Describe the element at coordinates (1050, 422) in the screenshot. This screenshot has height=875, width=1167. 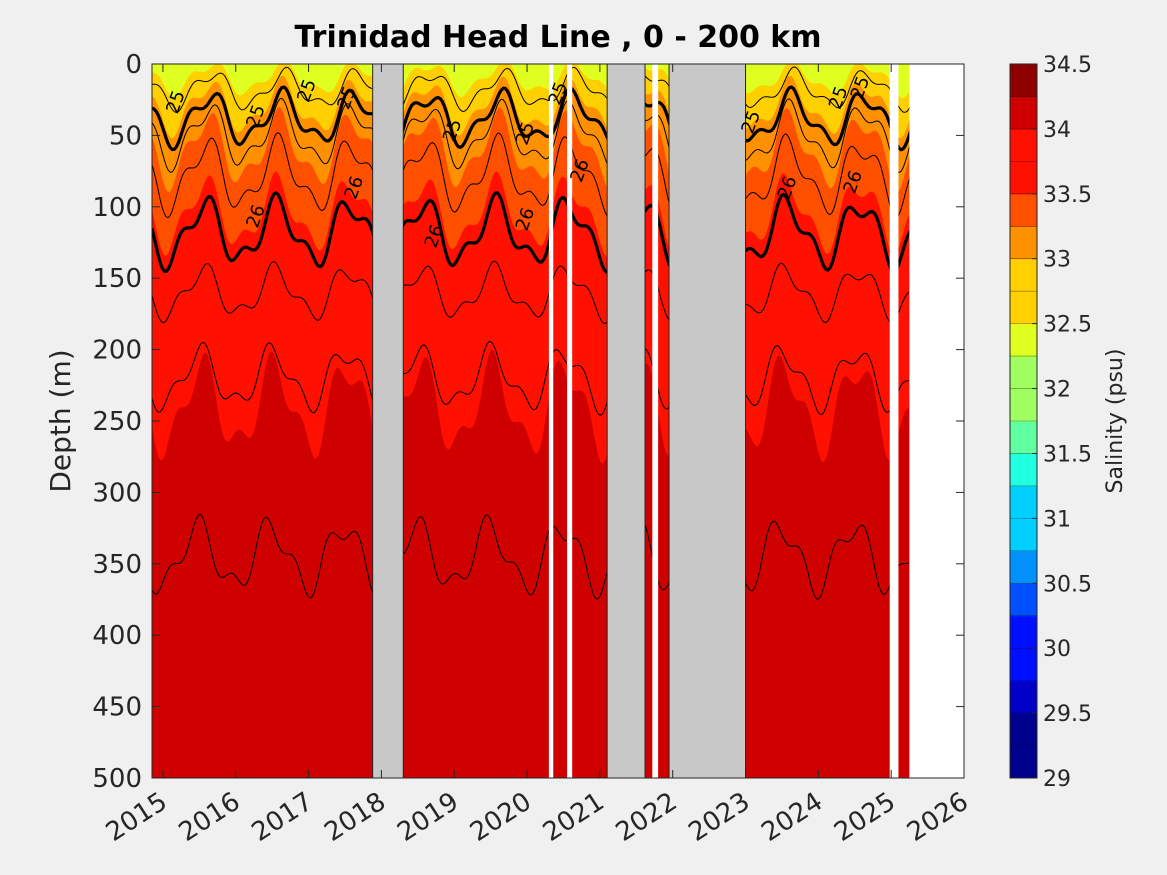
I see `colorbar: 29 29.5 30 30.5 31 31.5 32 32.5 33 33.5 34 34.5` at that location.